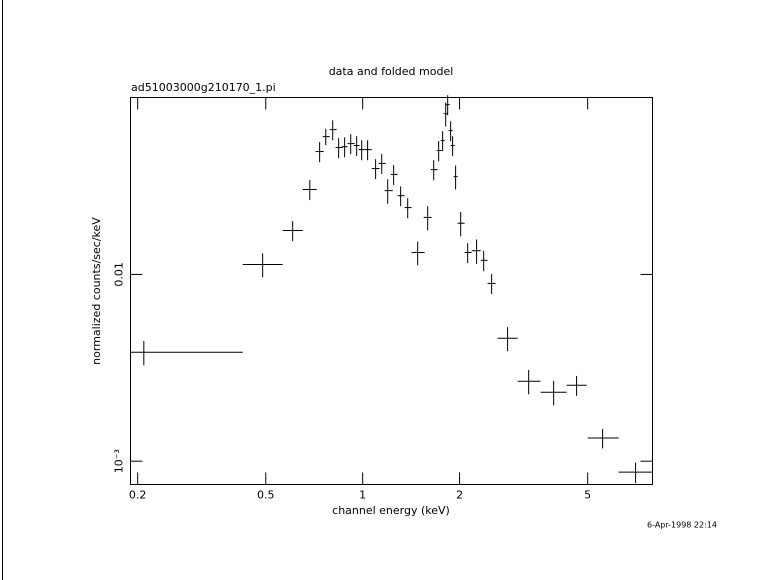 The height and width of the screenshot is (580, 781). What do you see at coordinates (96, 291) in the screenshot?
I see `y-axis-label: normalized counts/sec/keV` at bounding box center [96, 291].